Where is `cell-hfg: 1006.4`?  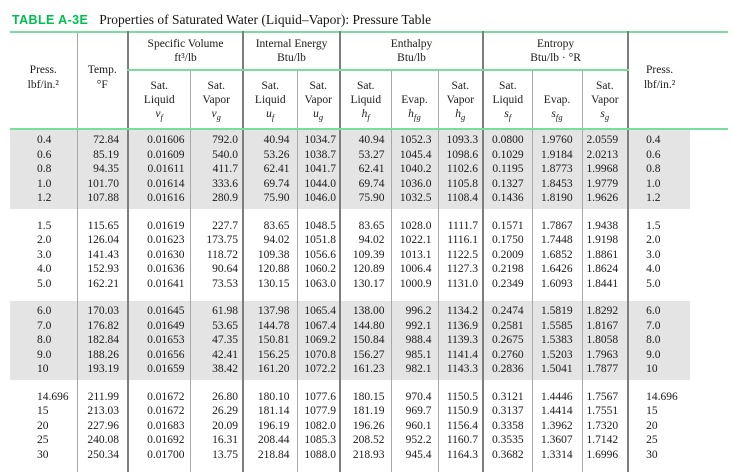
cell-hfg: 1006.4 is located at coordinates (414, 269).